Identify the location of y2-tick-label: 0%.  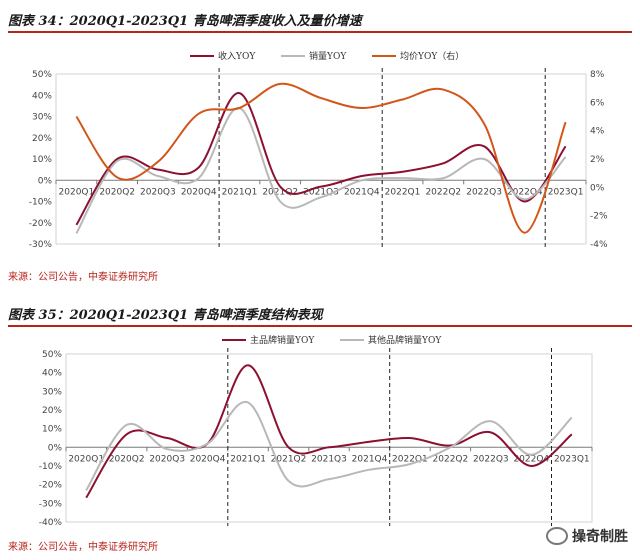
(597, 188).